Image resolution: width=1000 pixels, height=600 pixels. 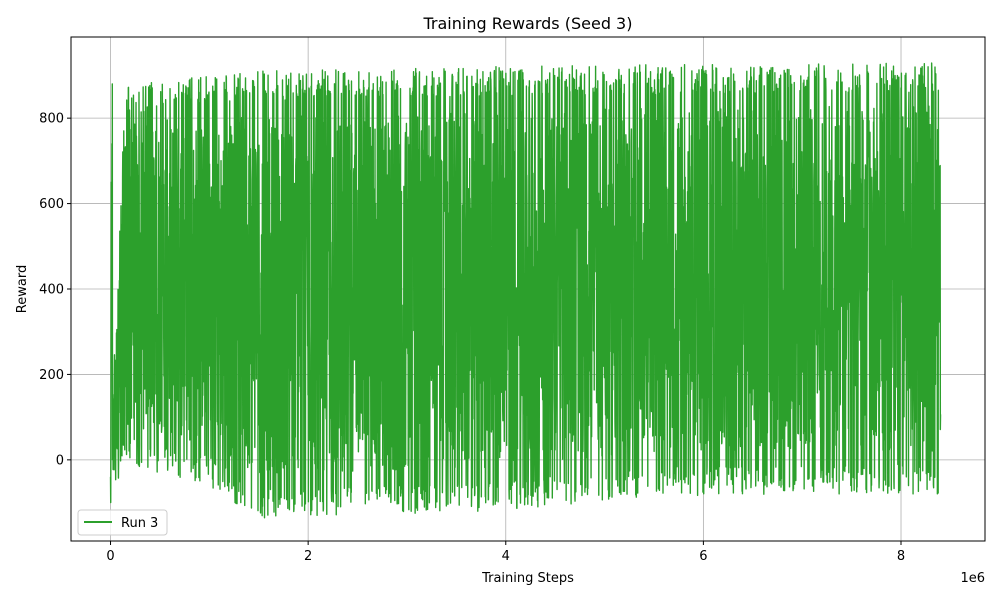 I want to click on y-axis-ticks: 0 200 400 600 800, so click(x=55, y=290).